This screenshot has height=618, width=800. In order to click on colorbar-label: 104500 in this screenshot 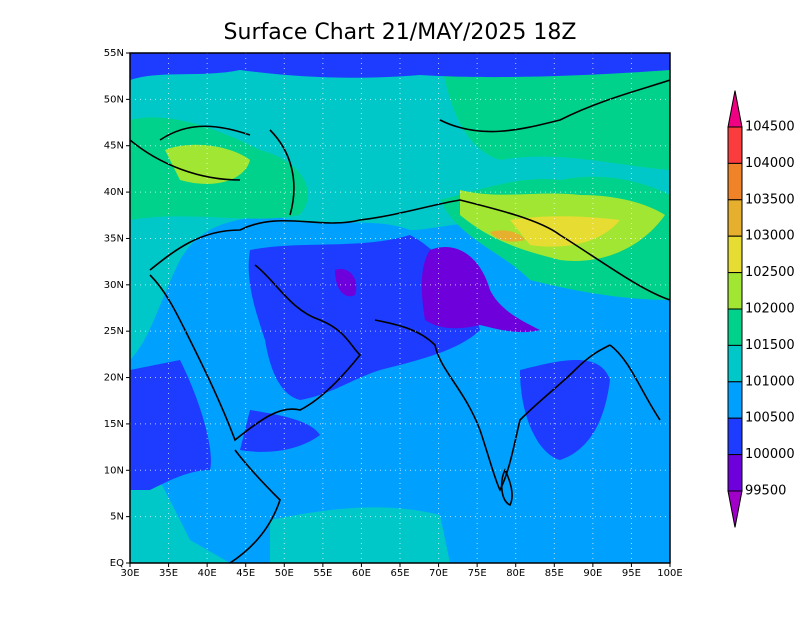, I will do `click(770, 127)`.